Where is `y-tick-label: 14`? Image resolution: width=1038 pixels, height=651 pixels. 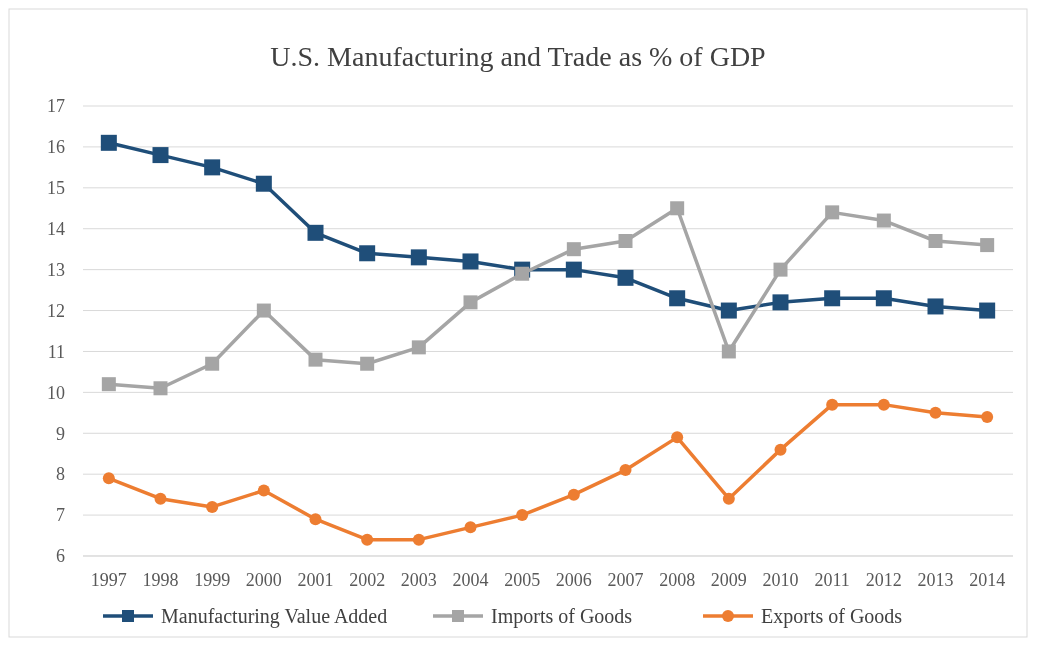 y-tick-label: 14 is located at coordinates (56, 229).